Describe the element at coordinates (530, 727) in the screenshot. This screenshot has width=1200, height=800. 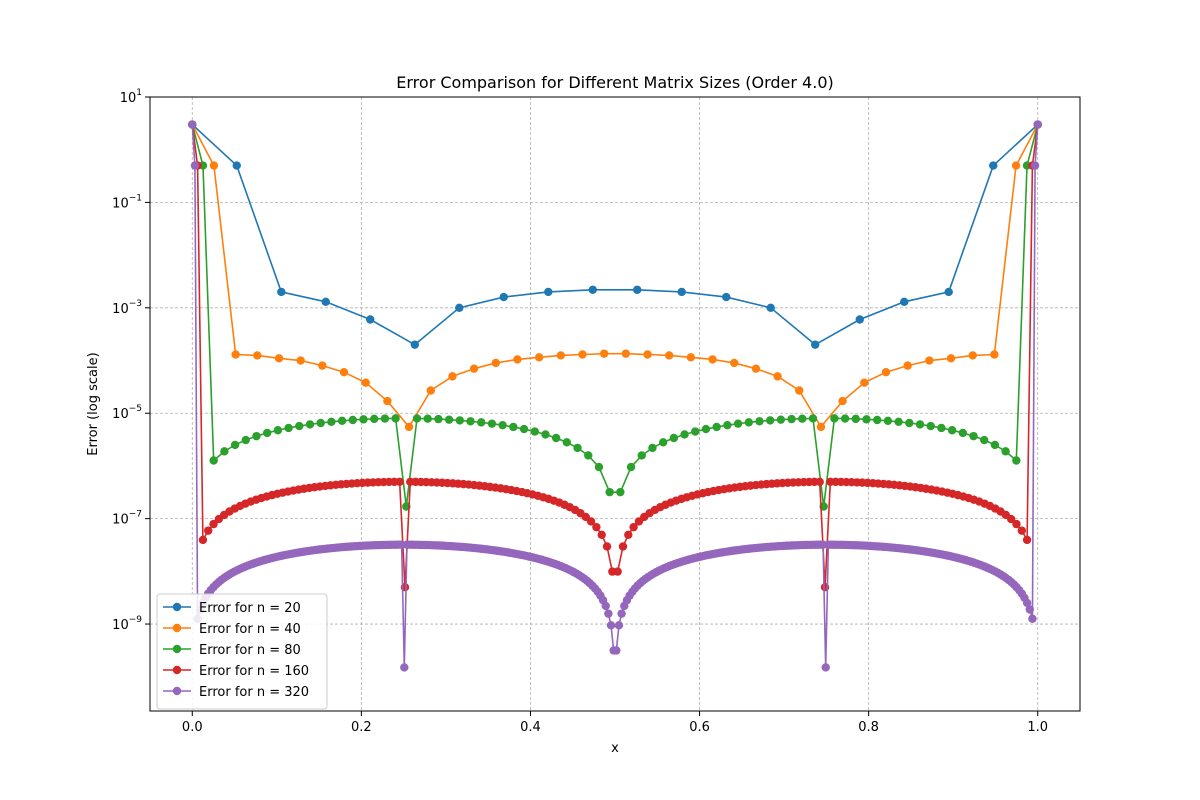
I see `x-tick-label: 0.4` at that location.